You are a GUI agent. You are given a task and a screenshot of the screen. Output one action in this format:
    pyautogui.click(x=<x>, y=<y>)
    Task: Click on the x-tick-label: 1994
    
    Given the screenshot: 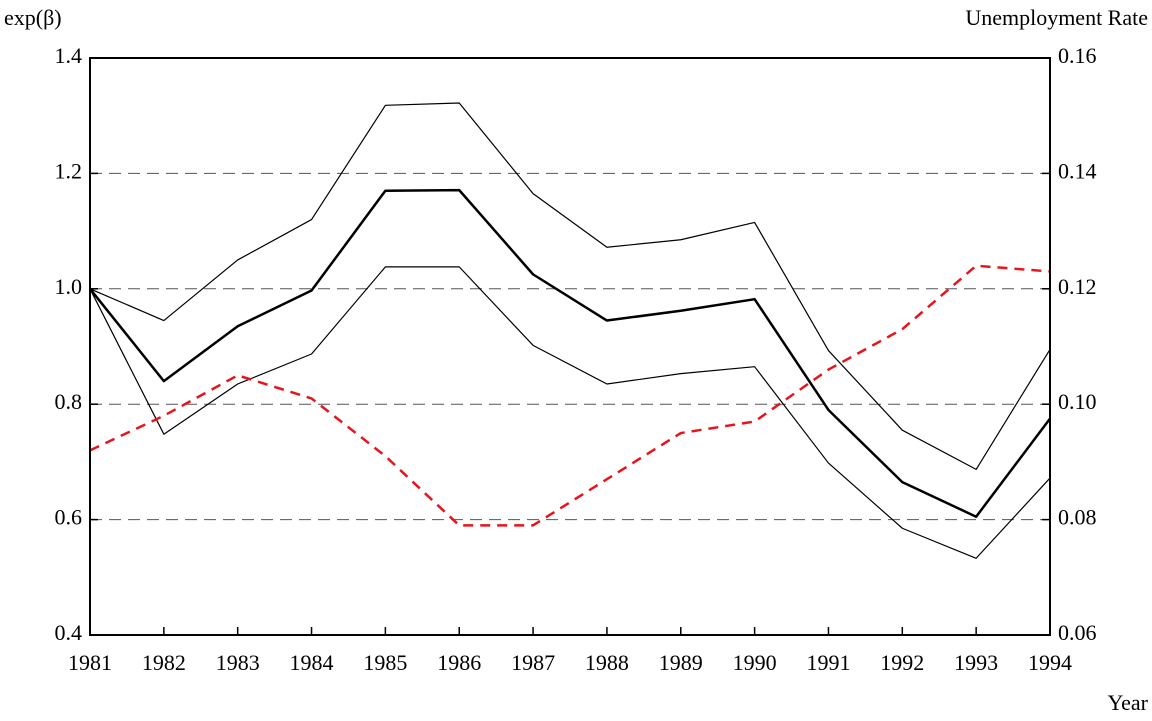 What is the action you would take?
    pyautogui.click(x=1050, y=662)
    